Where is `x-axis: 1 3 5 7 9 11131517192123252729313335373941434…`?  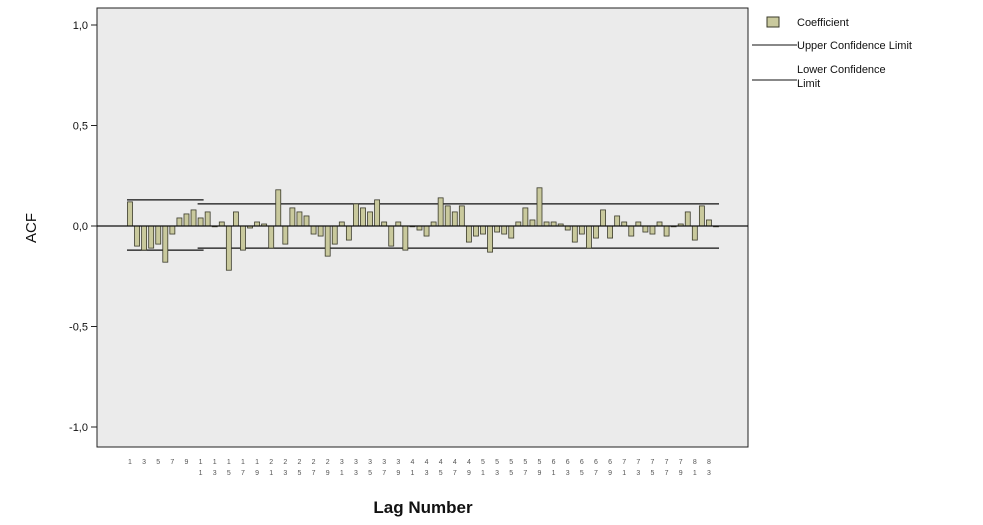 x-axis: 1 3 5 7 9 11131517192123252729313335373941434… is located at coordinates (419, 468).